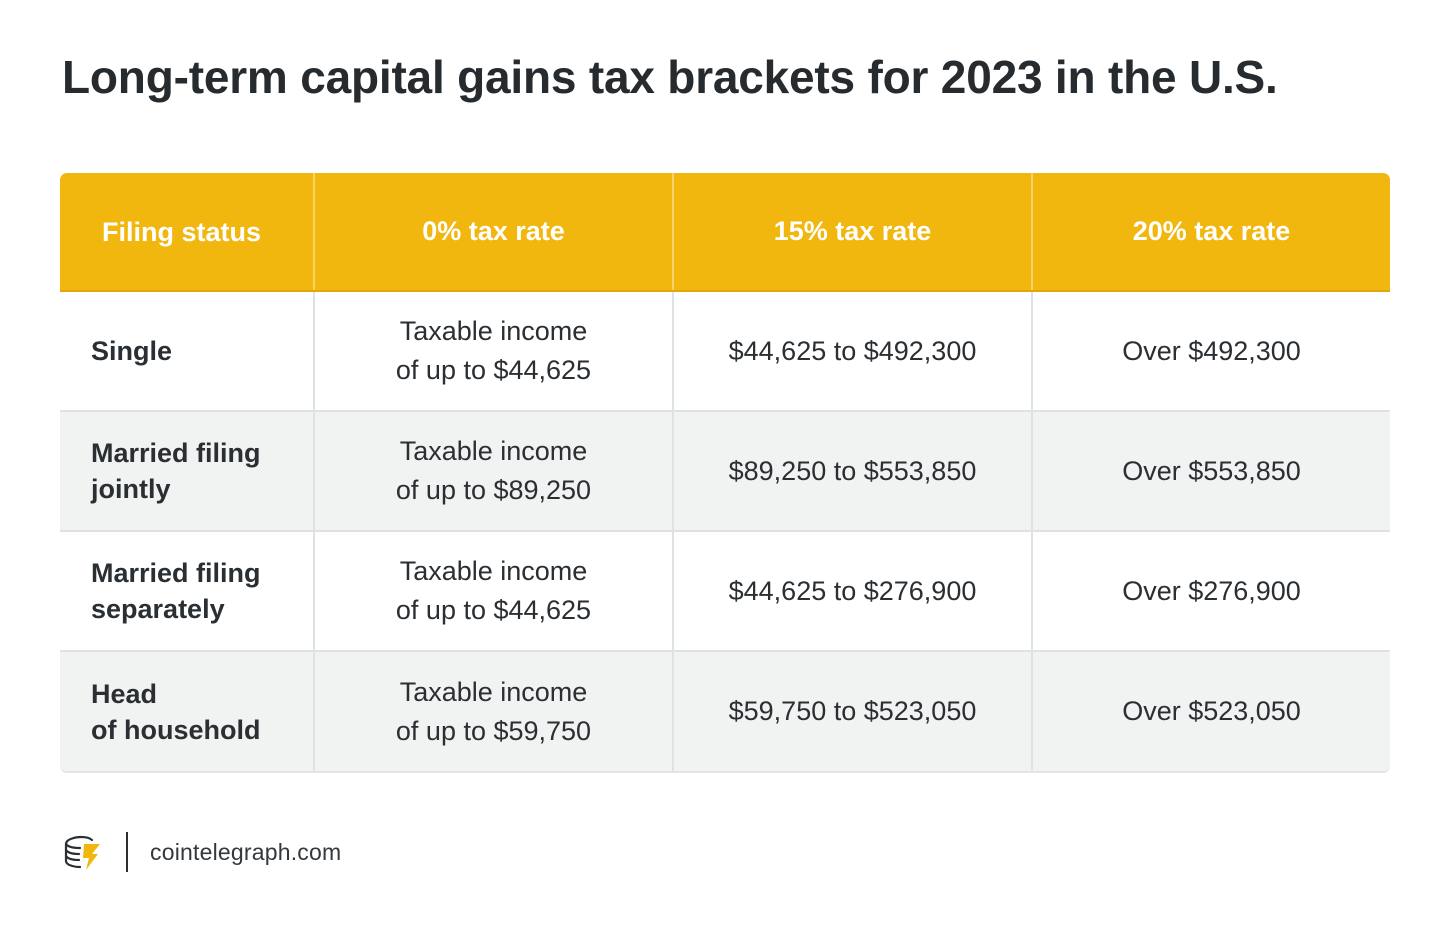 The height and width of the screenshot is (933, 1450). Describe the element at coordinates (851, 231) in the screenshot. I see `header-fifteen-rate: 15% tax rate` at that location.